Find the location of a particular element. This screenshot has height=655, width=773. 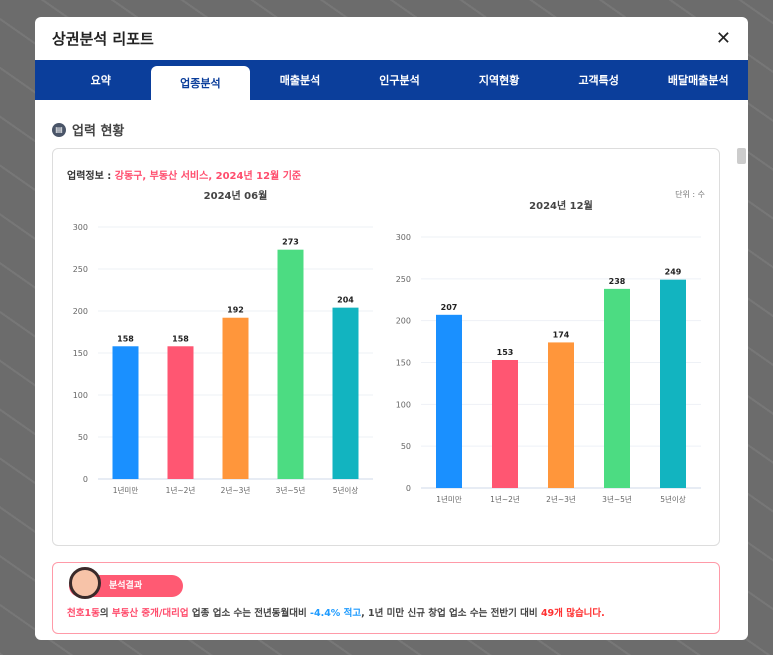

data-label: 174 is located at coordinates (561, 334).